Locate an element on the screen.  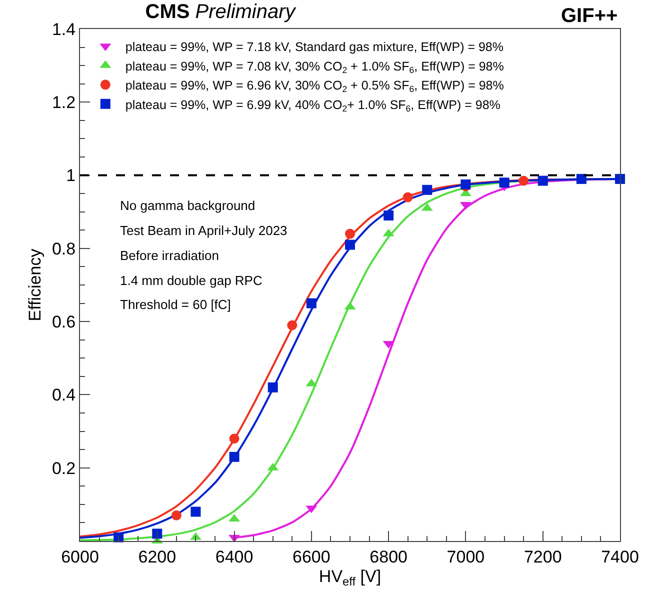
x-tick-label: 7400 is located at coordinates (620, 556).